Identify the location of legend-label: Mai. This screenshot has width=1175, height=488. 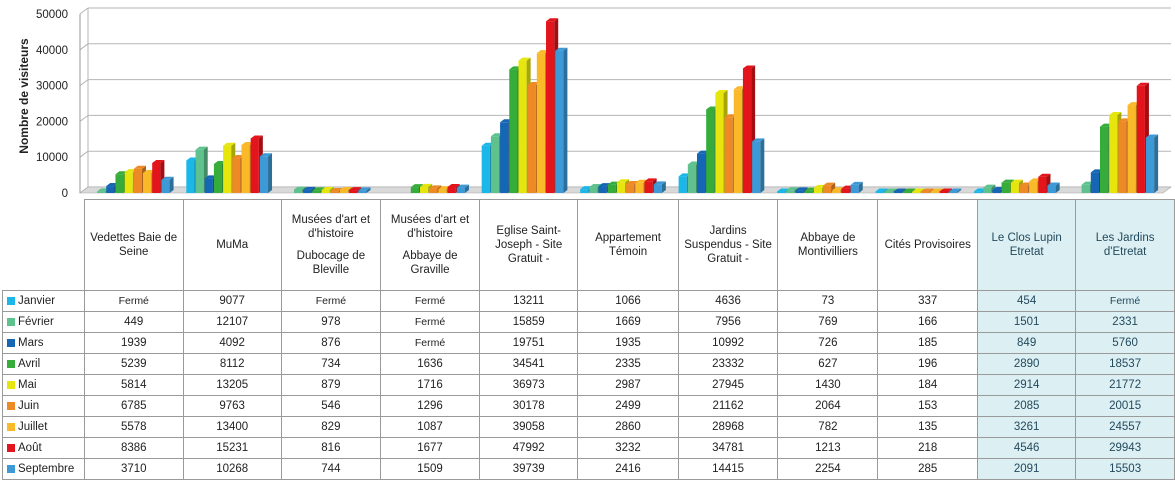
(27, 385).